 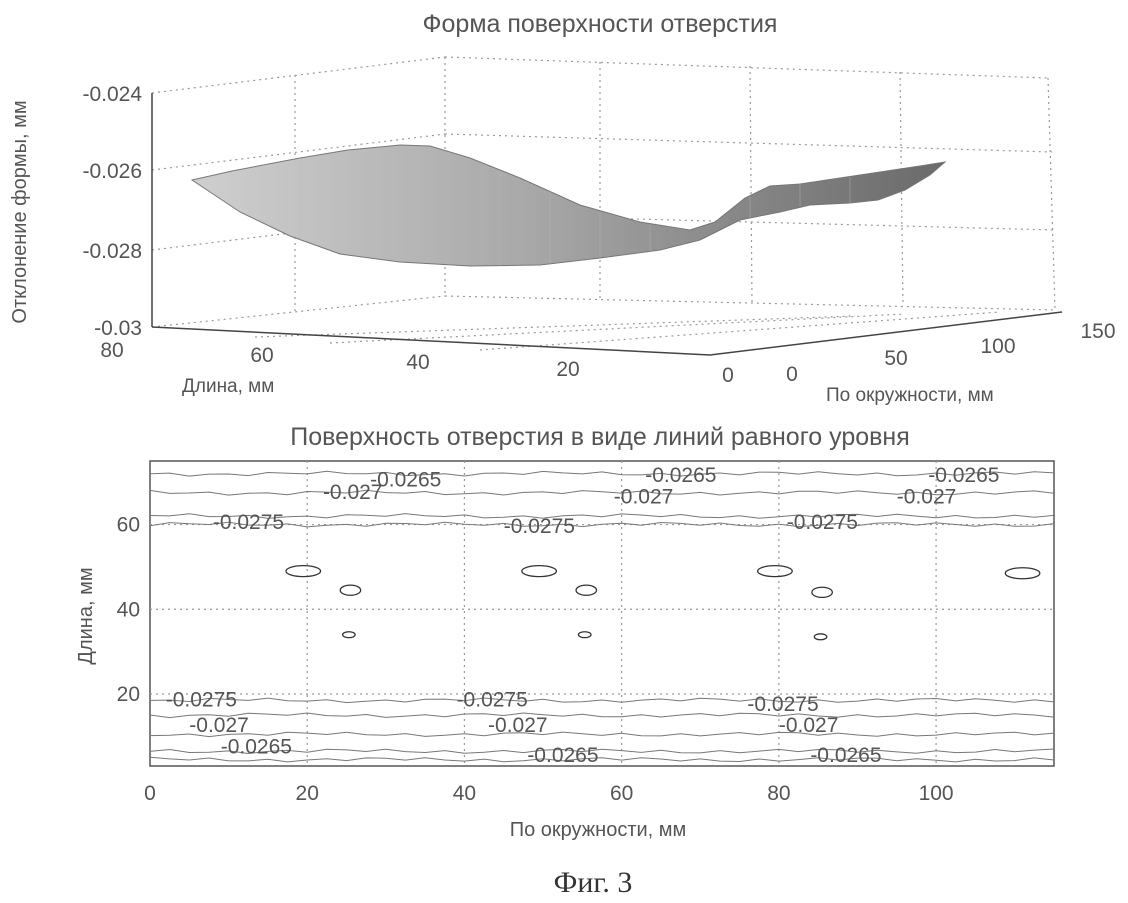 What do you see at coordinates (112, 94) in the screenshot?
I see `z-tick-label: -0.024` at bounding box center [112, 94].